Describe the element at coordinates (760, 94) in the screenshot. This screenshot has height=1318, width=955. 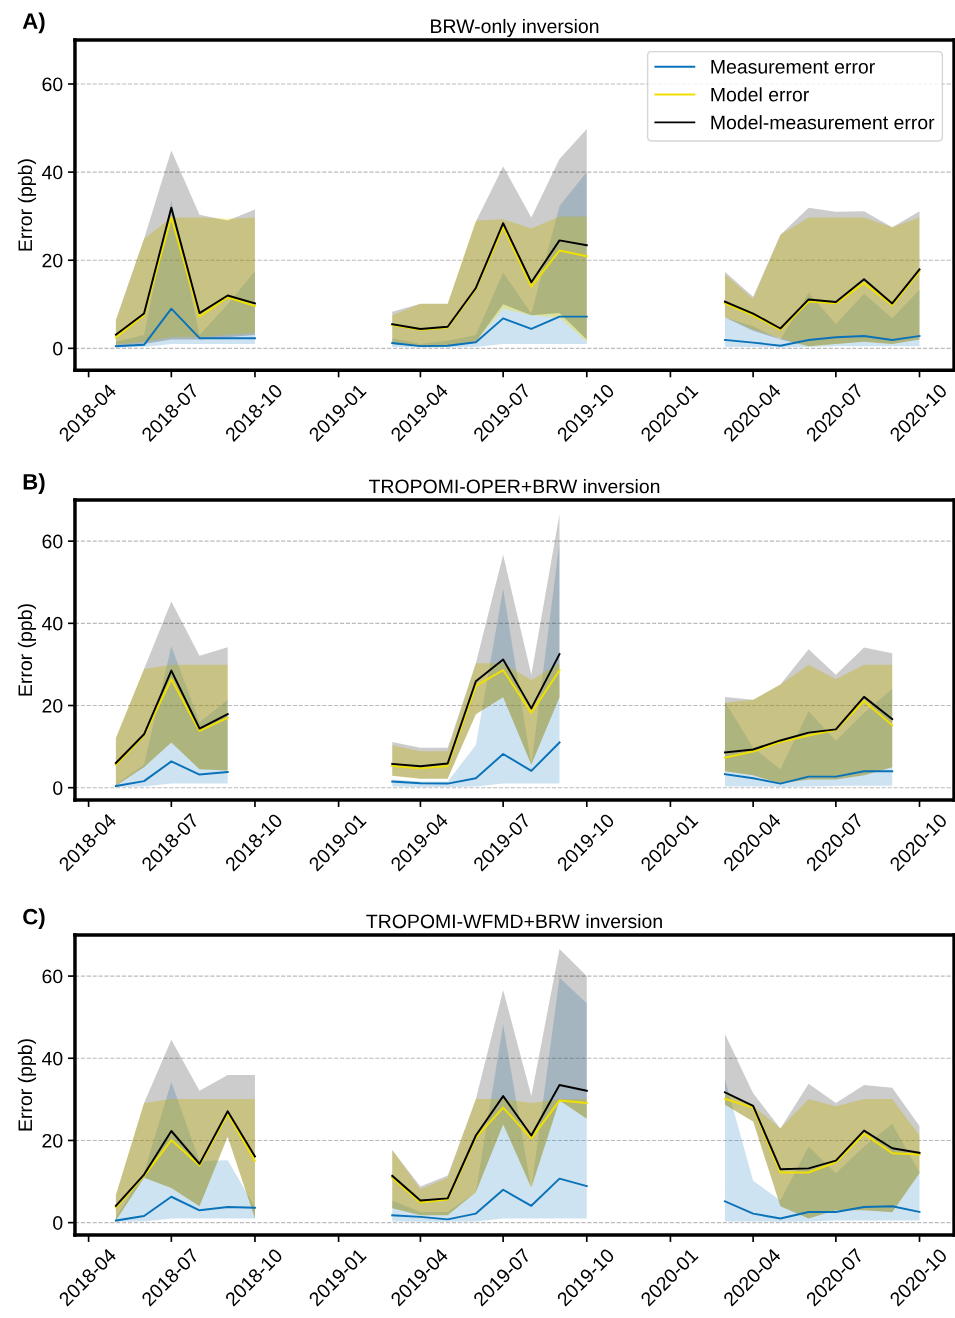
I see `legend-label: Model error` at that location.